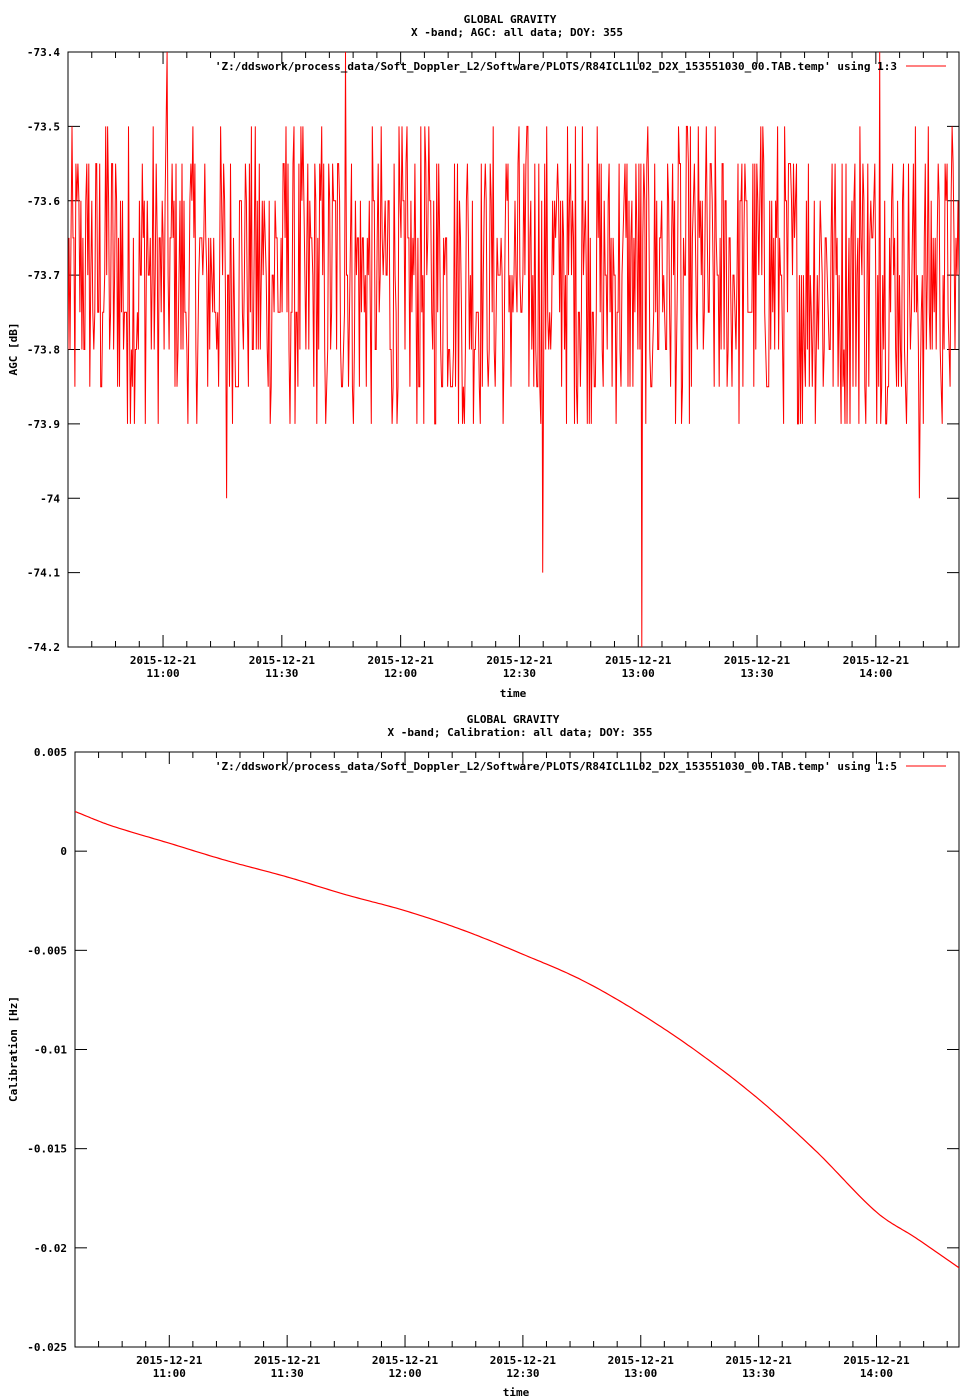  Describe the element at coordinates (63, 851) in the screenshot. I see `y-tick-label: 0` at that location.